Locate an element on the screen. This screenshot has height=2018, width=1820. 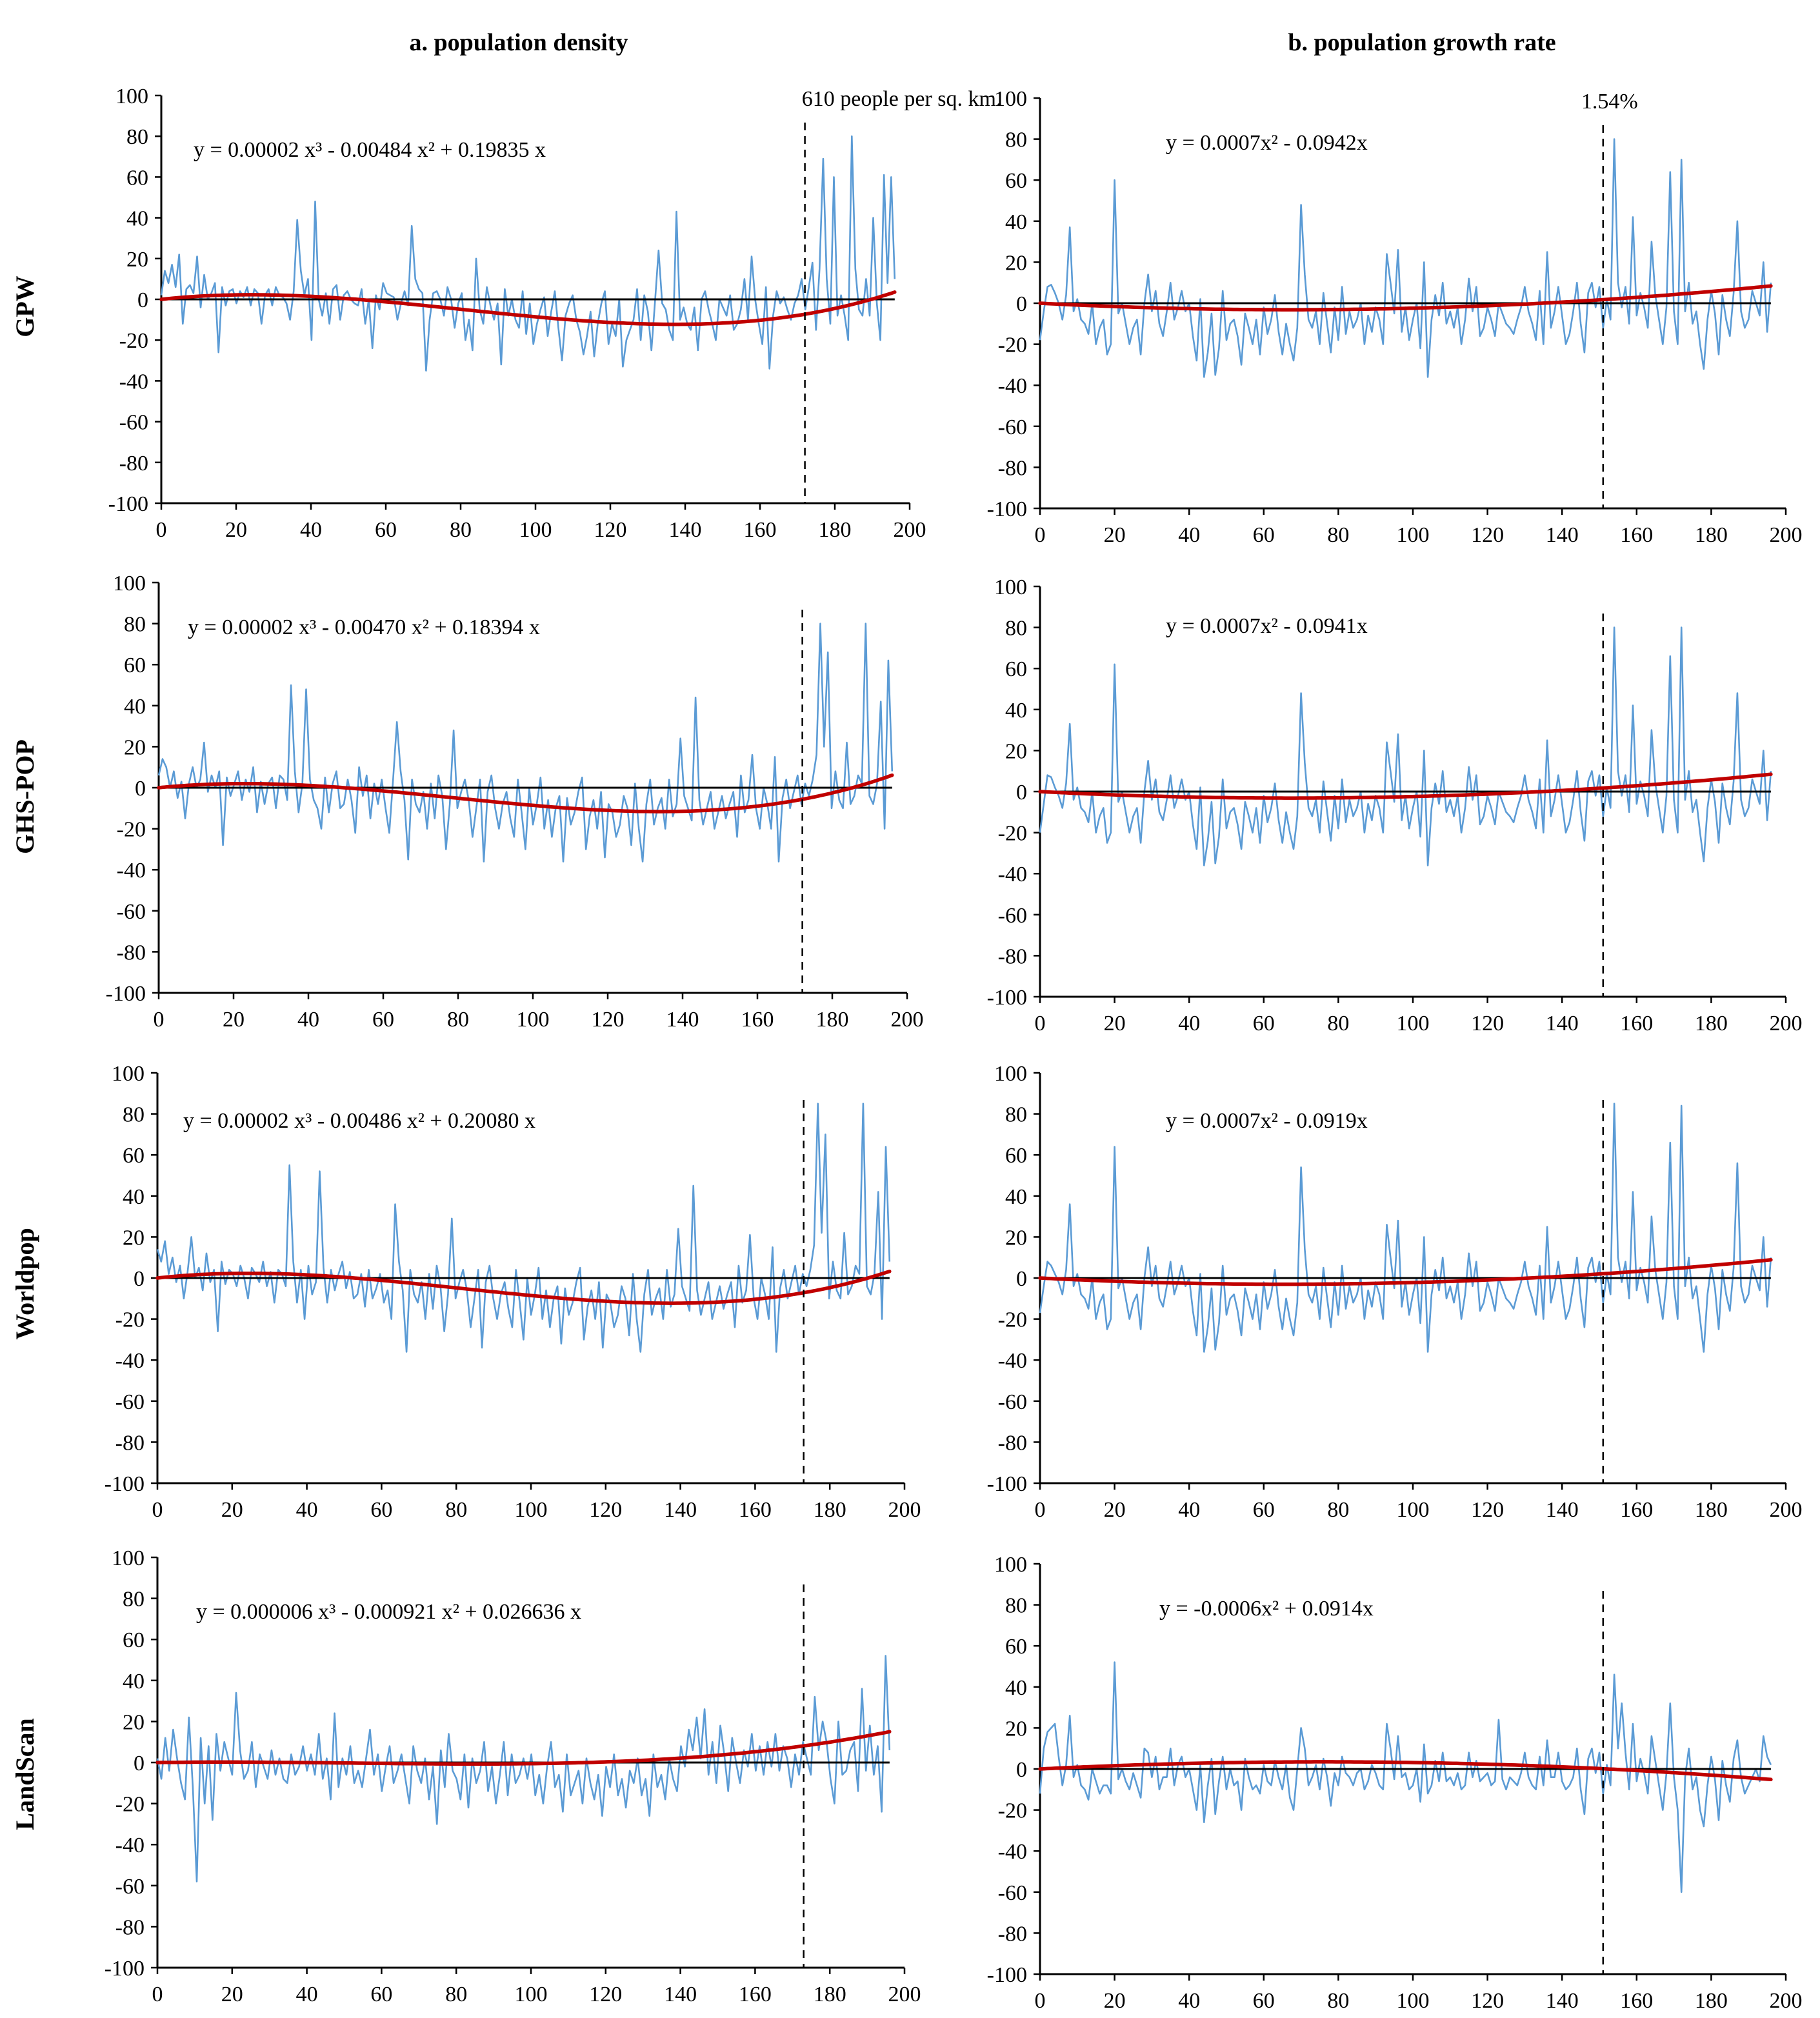
trend-equation: y = -0.0006x² + 0.0914x is located at coordinates (1266, 1609).